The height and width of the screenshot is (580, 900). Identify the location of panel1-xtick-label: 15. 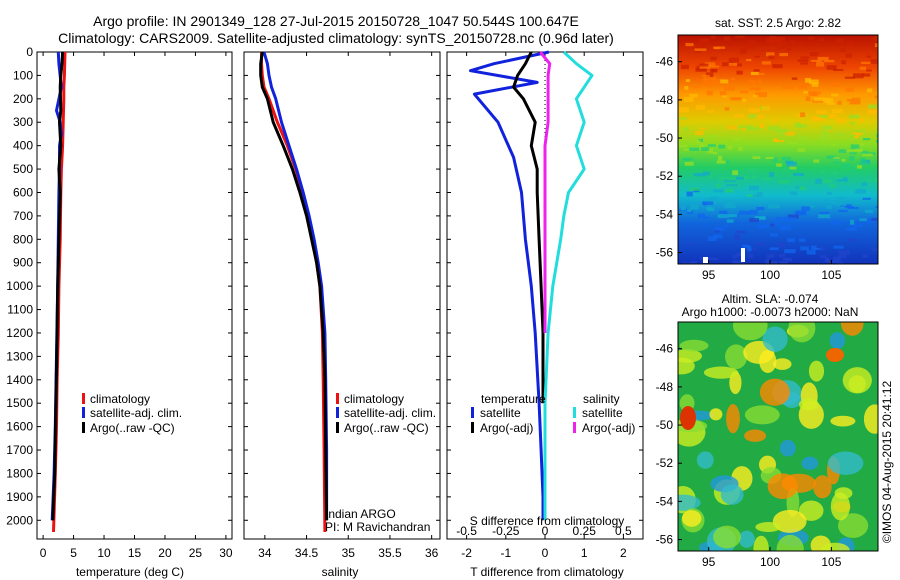
(135, 553).